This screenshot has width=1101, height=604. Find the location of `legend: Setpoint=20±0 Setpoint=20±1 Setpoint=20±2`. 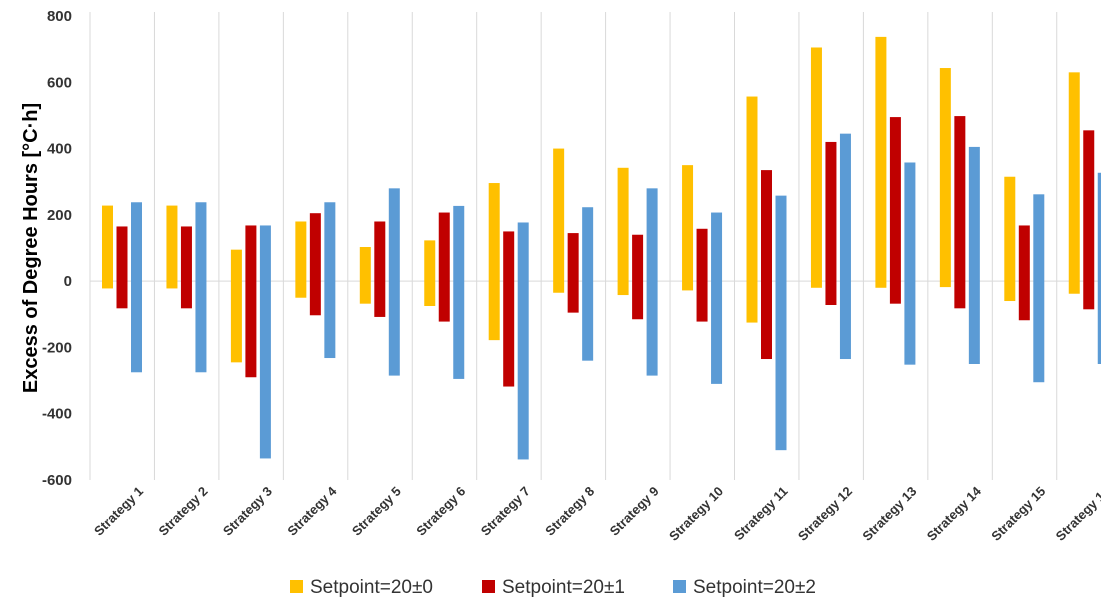

legend: Setpoint=20±0 Setpoint=20±1 Setpoint=20±2 is located at coordinates (553, 587).